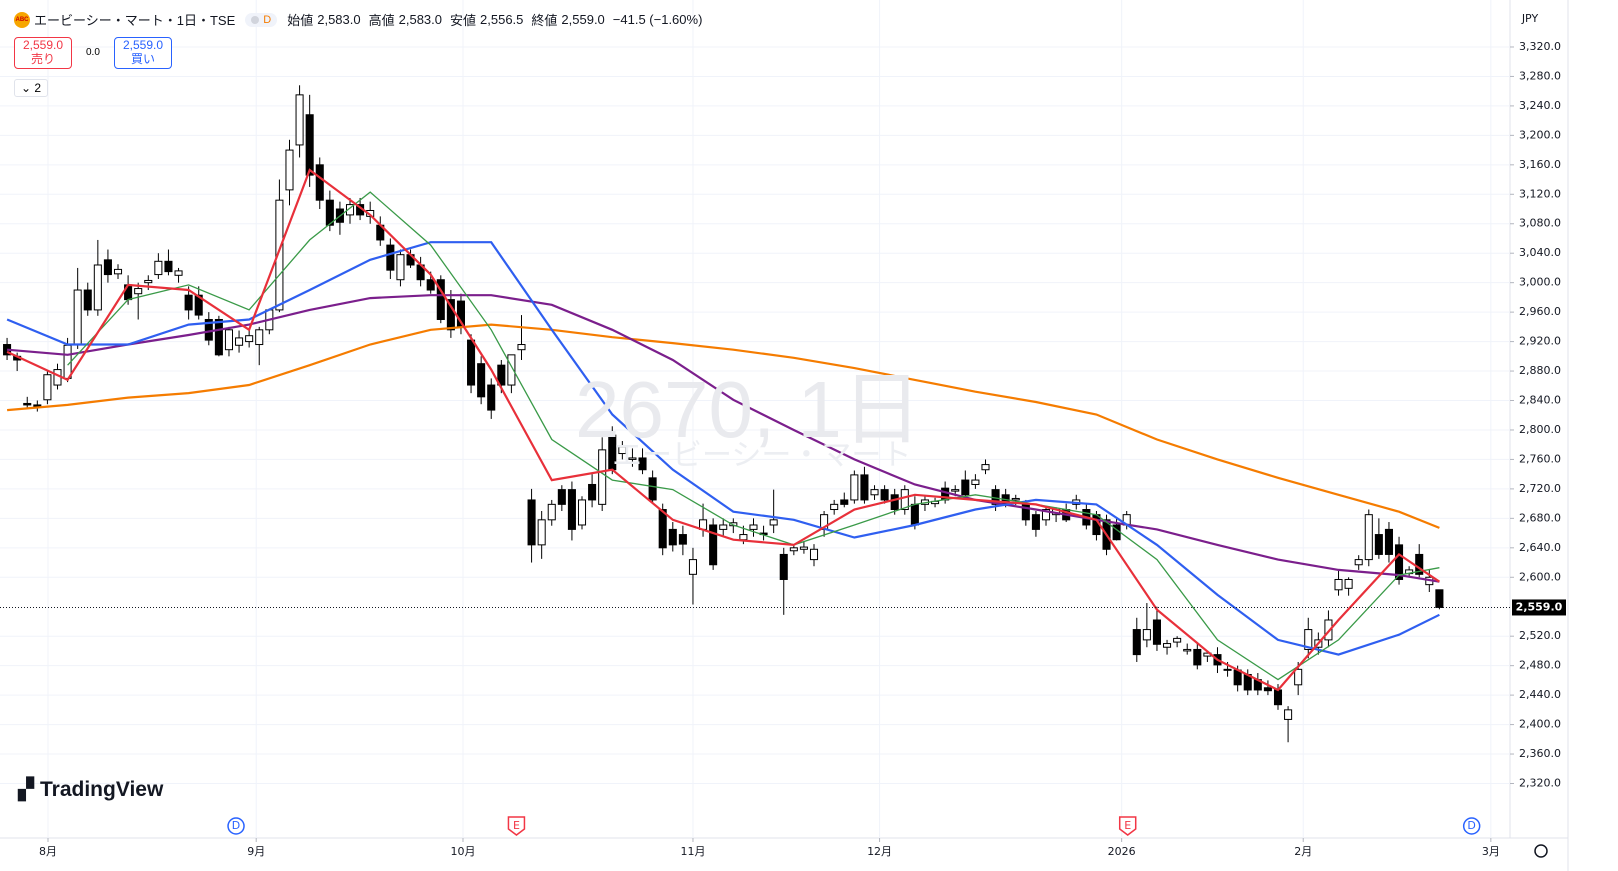 The image size is (1618, 871). What do you see at coordinates (1540, 134) in the screenshot?
I see `y-tick-label: 3,200.0` at bounding box center [1540, 134].